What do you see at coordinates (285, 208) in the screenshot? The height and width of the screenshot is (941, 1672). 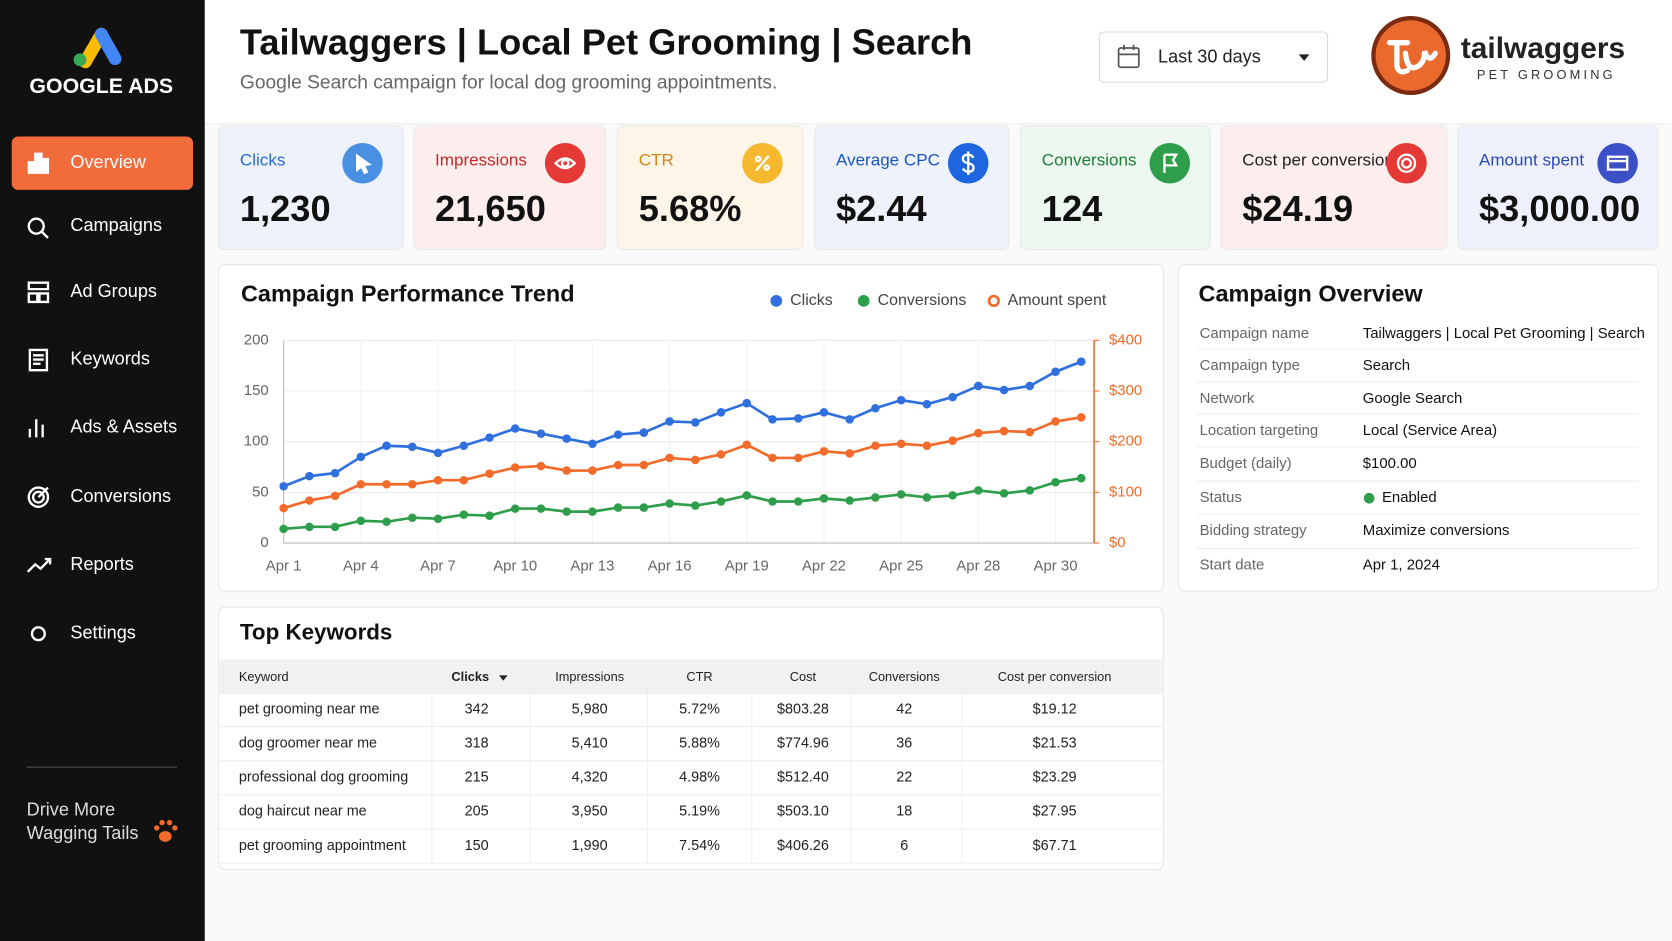 I see `kpi-value: 1,230` at bounding box center [285, 208].